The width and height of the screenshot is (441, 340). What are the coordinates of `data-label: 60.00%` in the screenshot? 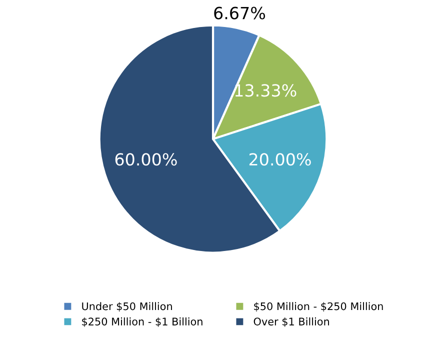 It's located at (146, 159).